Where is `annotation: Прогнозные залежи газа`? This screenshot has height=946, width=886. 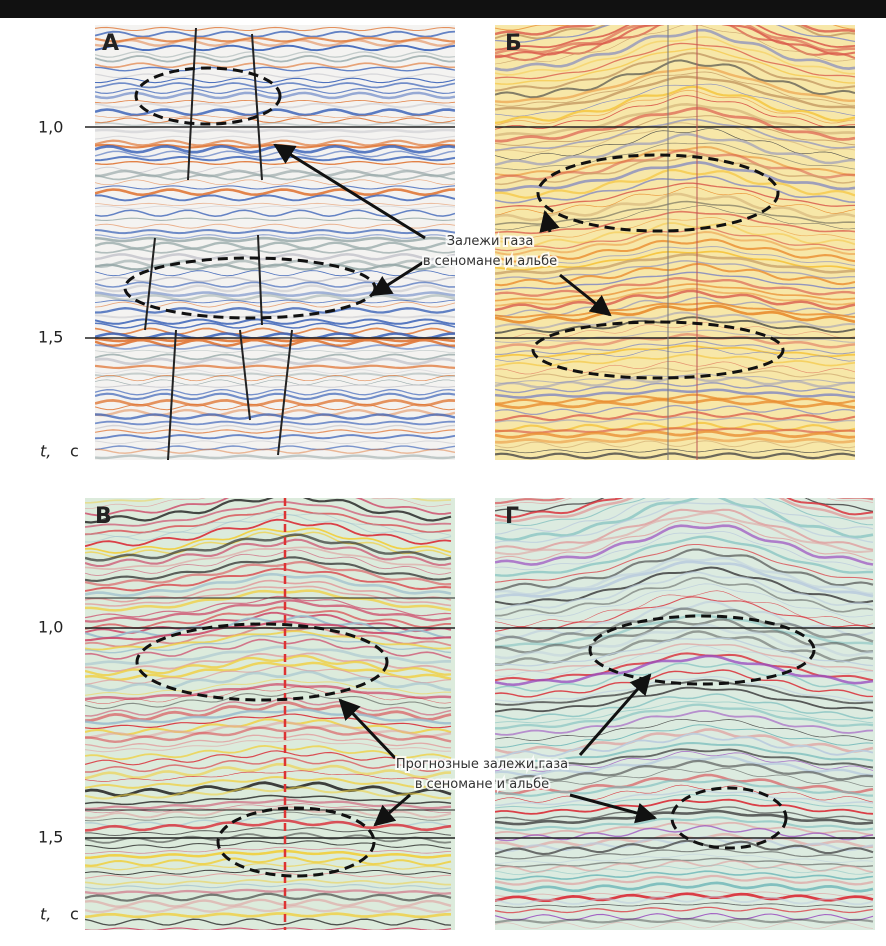
annotation: Прогнозные залежи газа is located at coordinates (482, 764).